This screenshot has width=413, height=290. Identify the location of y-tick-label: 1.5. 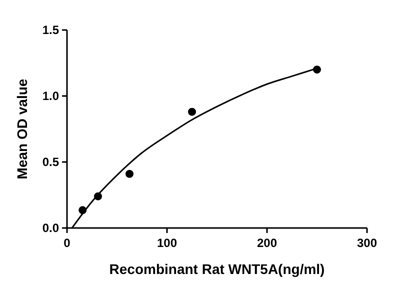
(51, 30).